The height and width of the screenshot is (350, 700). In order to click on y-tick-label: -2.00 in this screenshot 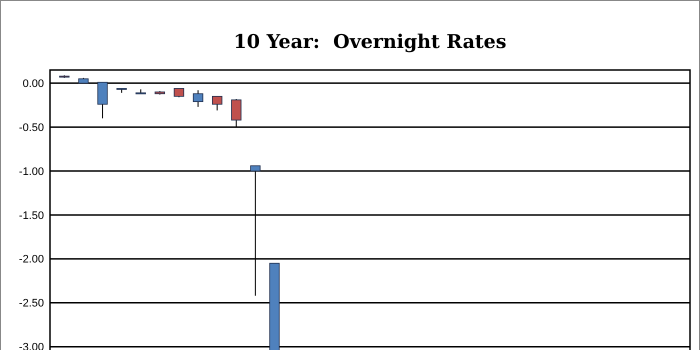, I will do `click(31, 260)`.